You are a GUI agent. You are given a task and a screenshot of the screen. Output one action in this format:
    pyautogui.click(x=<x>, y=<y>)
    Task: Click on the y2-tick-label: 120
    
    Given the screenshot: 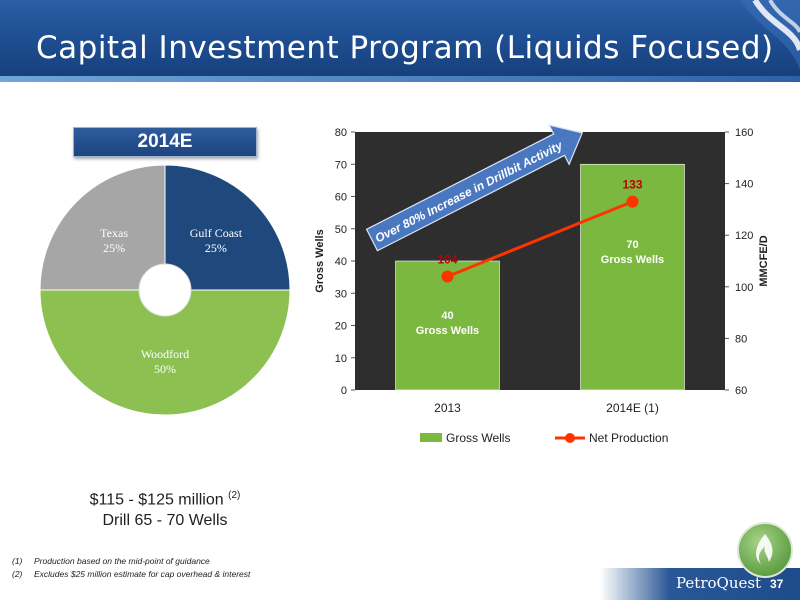 What is the action you would take?
    pyautogui.click(x=744, y=236)
    